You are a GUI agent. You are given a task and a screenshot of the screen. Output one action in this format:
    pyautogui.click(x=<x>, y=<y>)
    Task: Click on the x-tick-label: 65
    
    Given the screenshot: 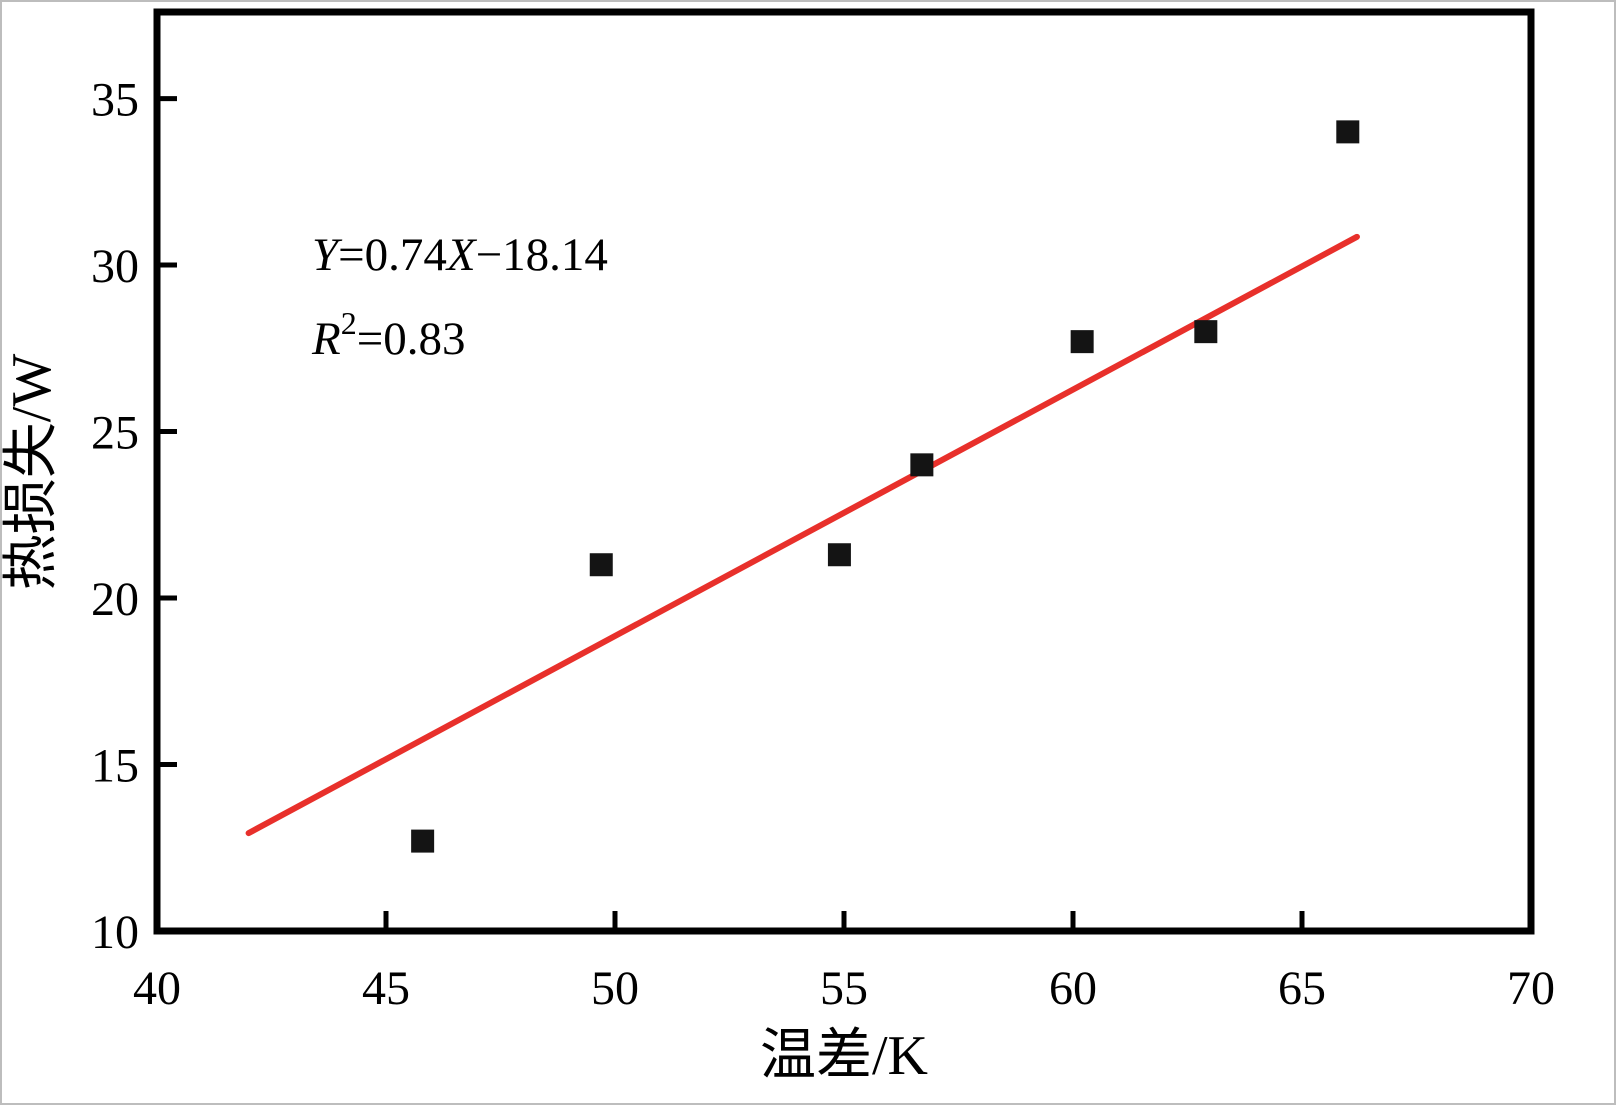 What is the action you would take?
    pyautogui.click(x=1302, y=988)
    